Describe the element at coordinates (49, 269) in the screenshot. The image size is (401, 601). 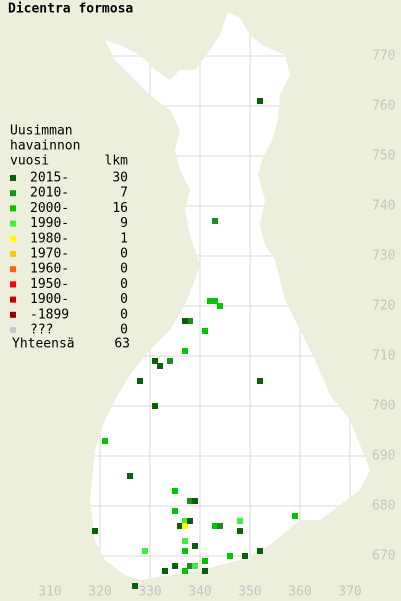
I see `legend-label: 1960-` at that location.